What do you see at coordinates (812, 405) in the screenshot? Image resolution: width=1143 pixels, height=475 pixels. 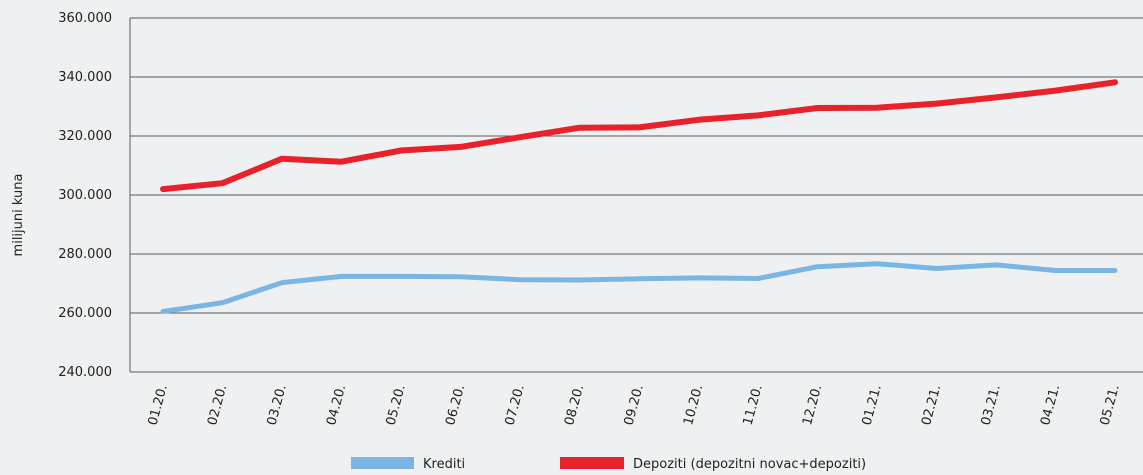 I see `x-tick-label: 12.20.` at bounding box center [812, 405].